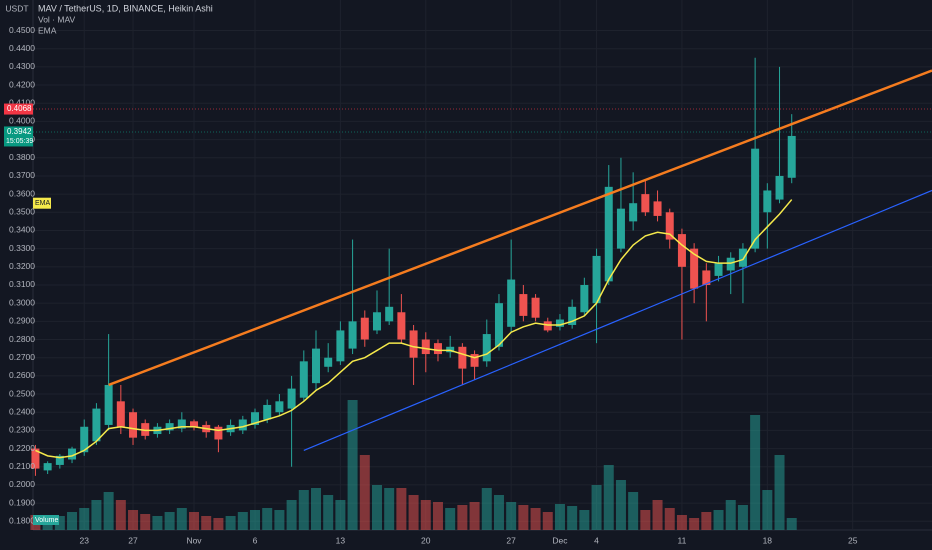 This screenshot has width=932, height=550. What do you see at coordinates (560, 540) in the screenshot?
I see `x-tick-label: Dec` at bounding box center [560, 540].